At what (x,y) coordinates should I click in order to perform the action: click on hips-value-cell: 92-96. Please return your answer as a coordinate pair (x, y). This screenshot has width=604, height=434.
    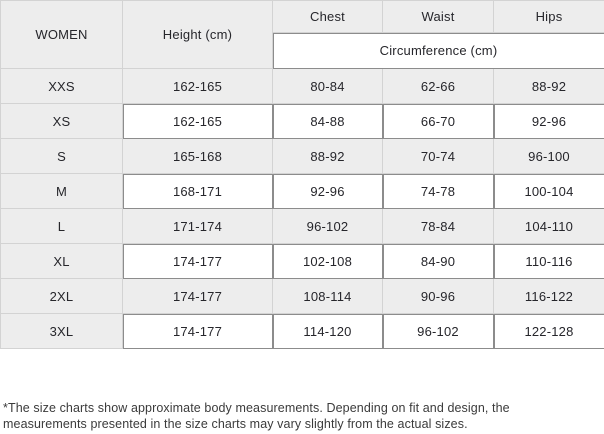
    Looking at the image, I should click on (548, 121).